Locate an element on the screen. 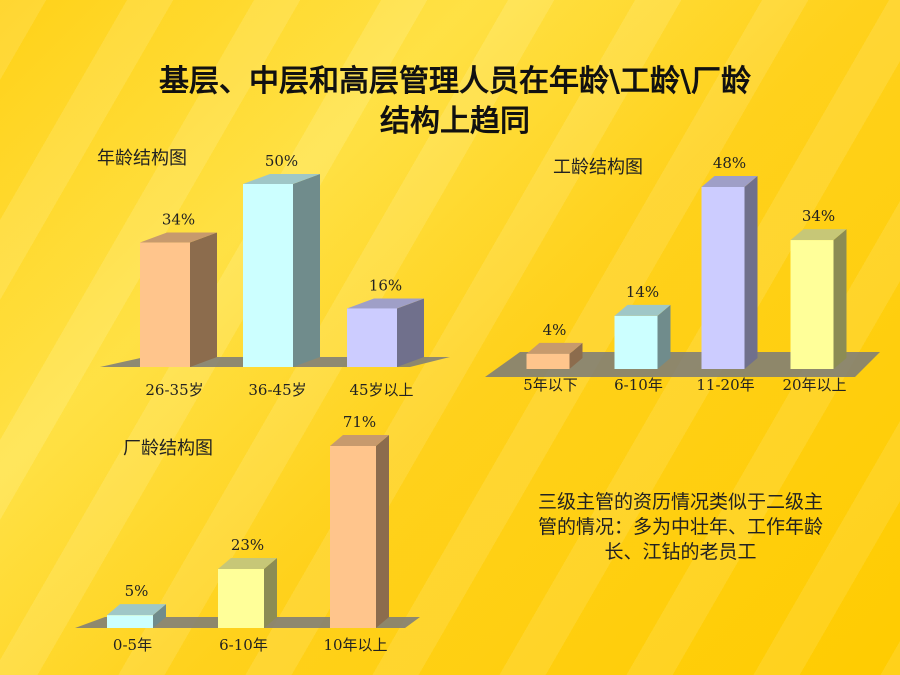 The image size is (900, 675). page-title-line2: 结构上趋同 is located at coordinates (455, 121).